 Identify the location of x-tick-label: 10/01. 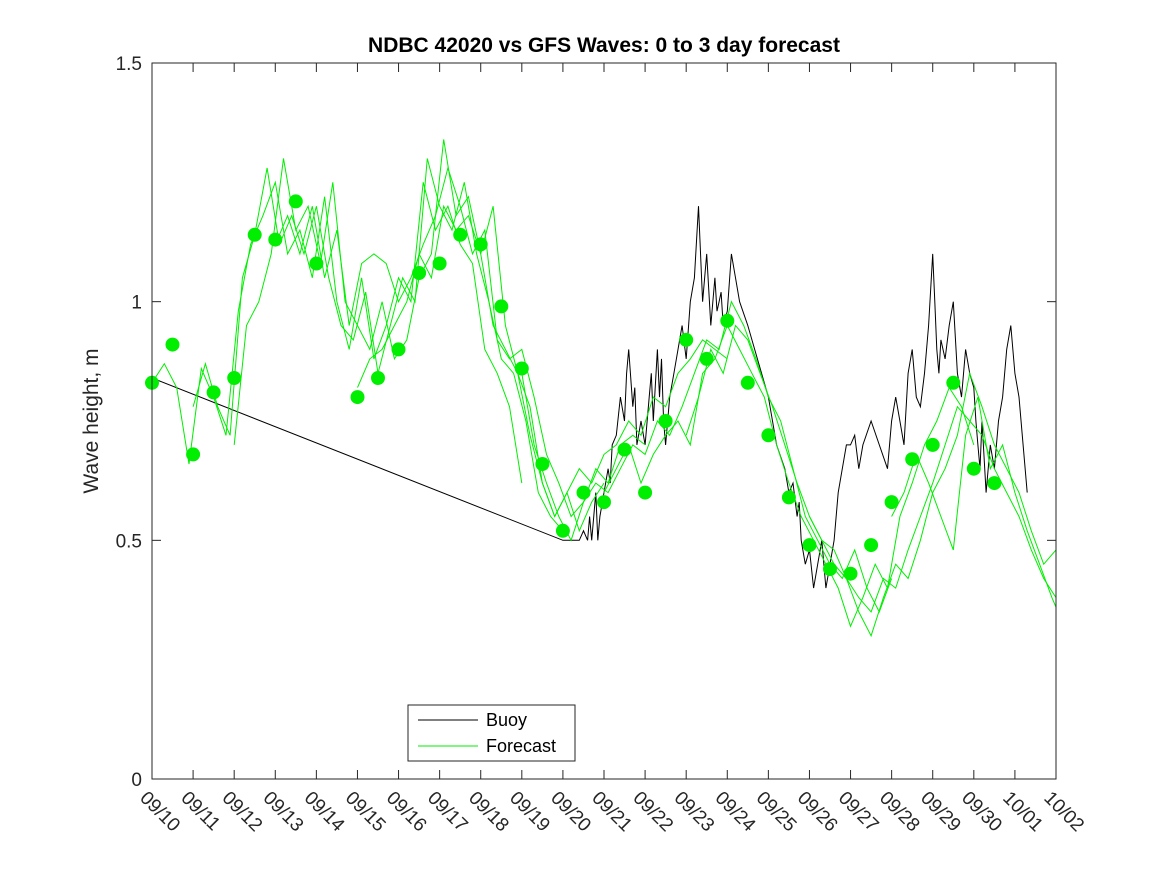
(1022, 812).